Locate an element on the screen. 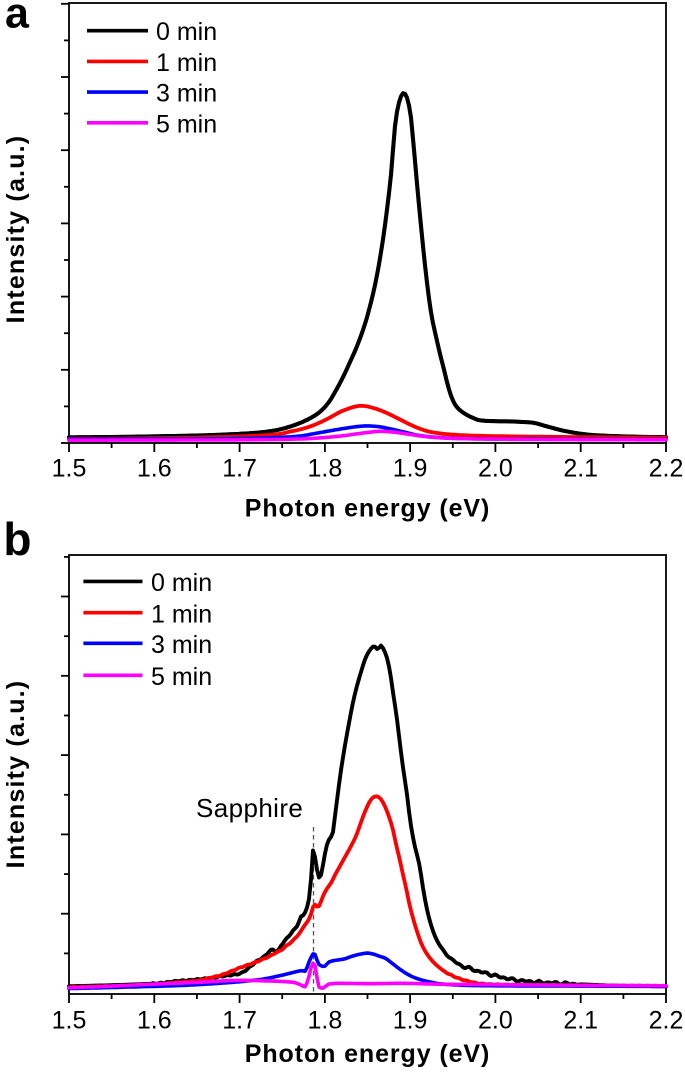 Image resolution: width=685 pixels, height=1086 pixels. svg-text: a is located at coordinates (17, 18).